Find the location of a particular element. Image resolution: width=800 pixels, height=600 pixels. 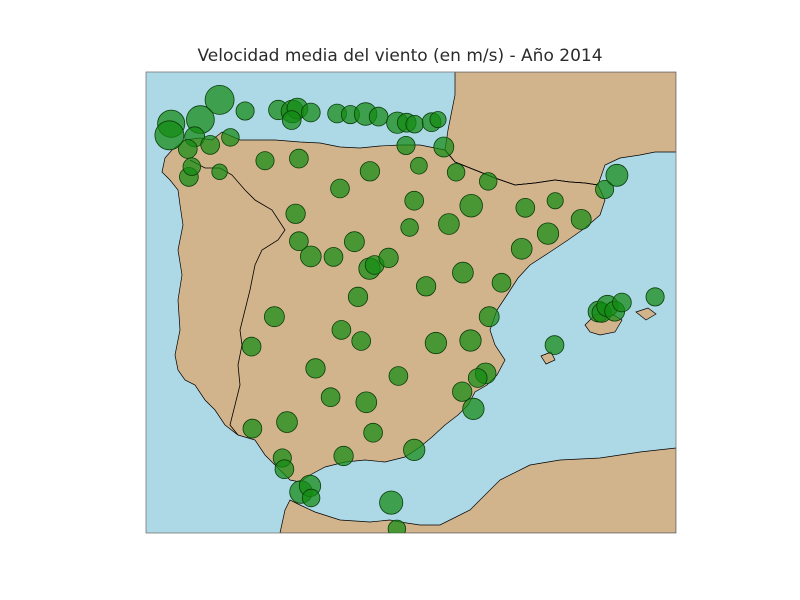

land-africa is located at coordinates (477, 490).